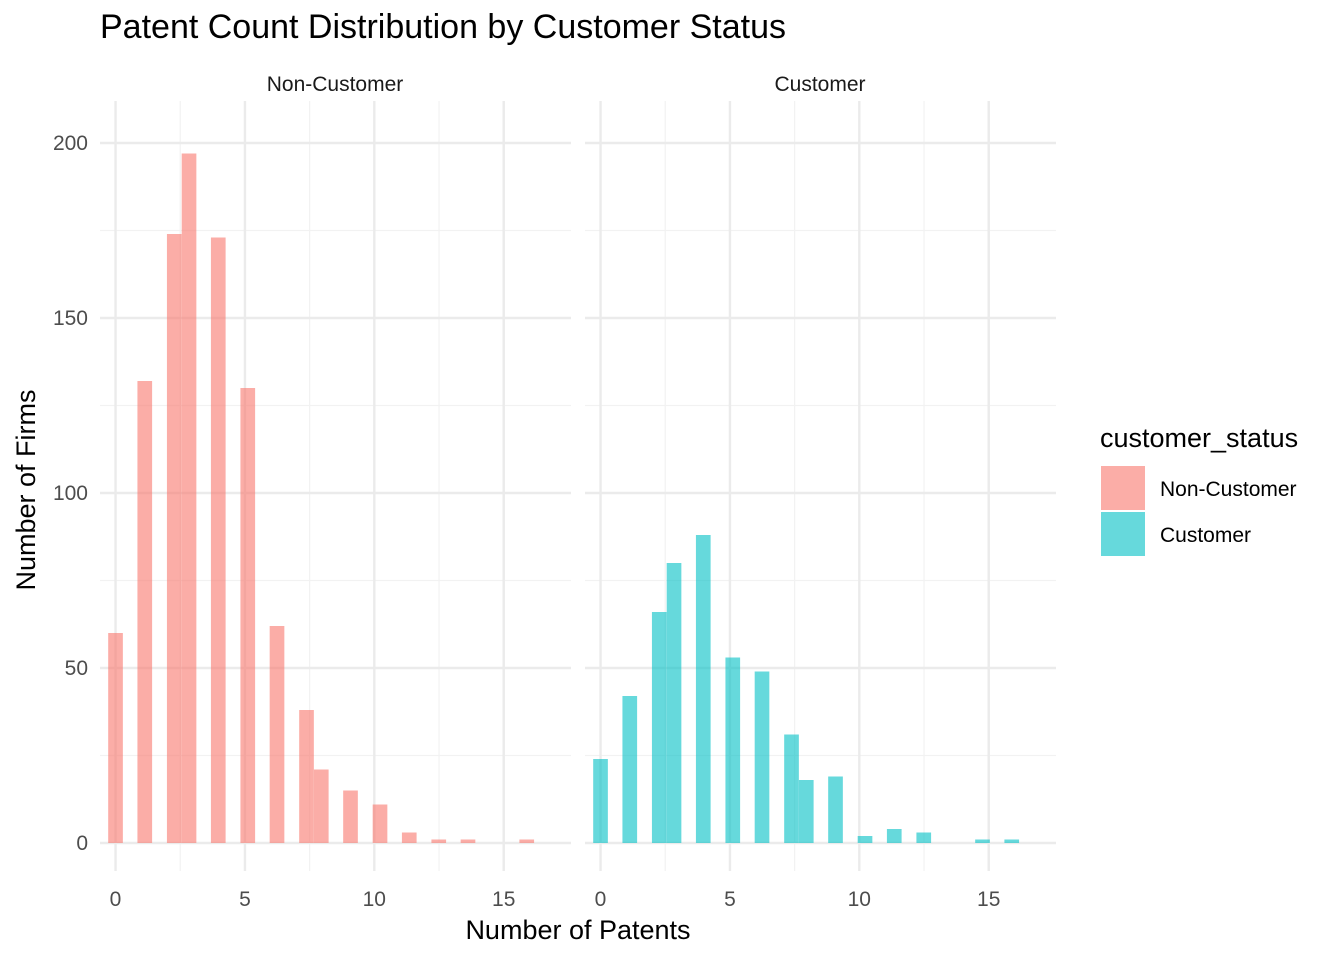 The width and height of the screenshot is (1344, 960). What do you see at coordinates (335, 84) in the screenshot?
I see `panel-strip-label: Non-Customer` at bounding box center [335, 84].